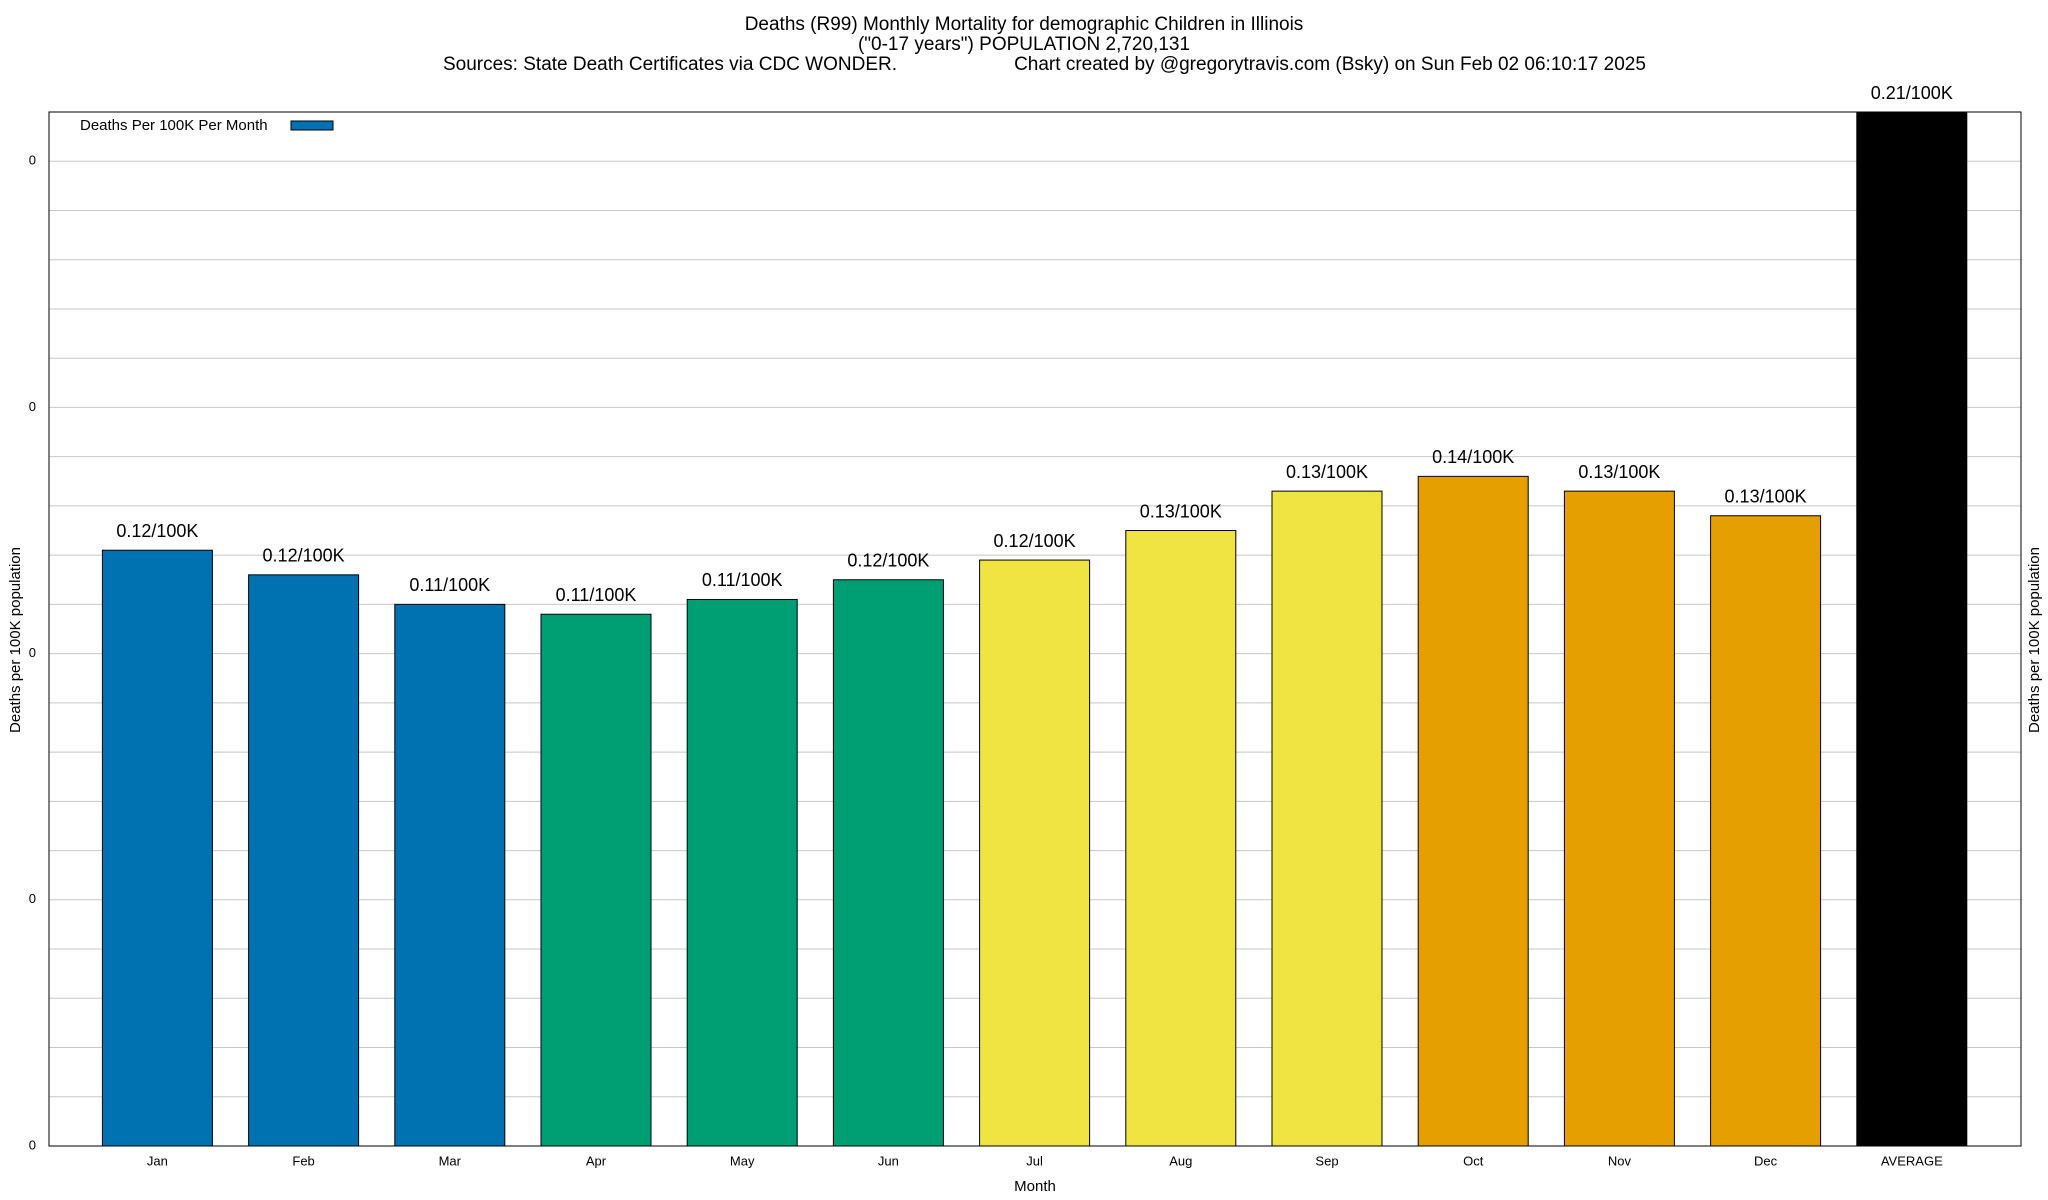 Image resolution: width=2048 pixels, height=1200 pixels. Describe the element at coordinates (1766, 1160) in the screenshot. I see `x-tick-label: Dec` at that location.